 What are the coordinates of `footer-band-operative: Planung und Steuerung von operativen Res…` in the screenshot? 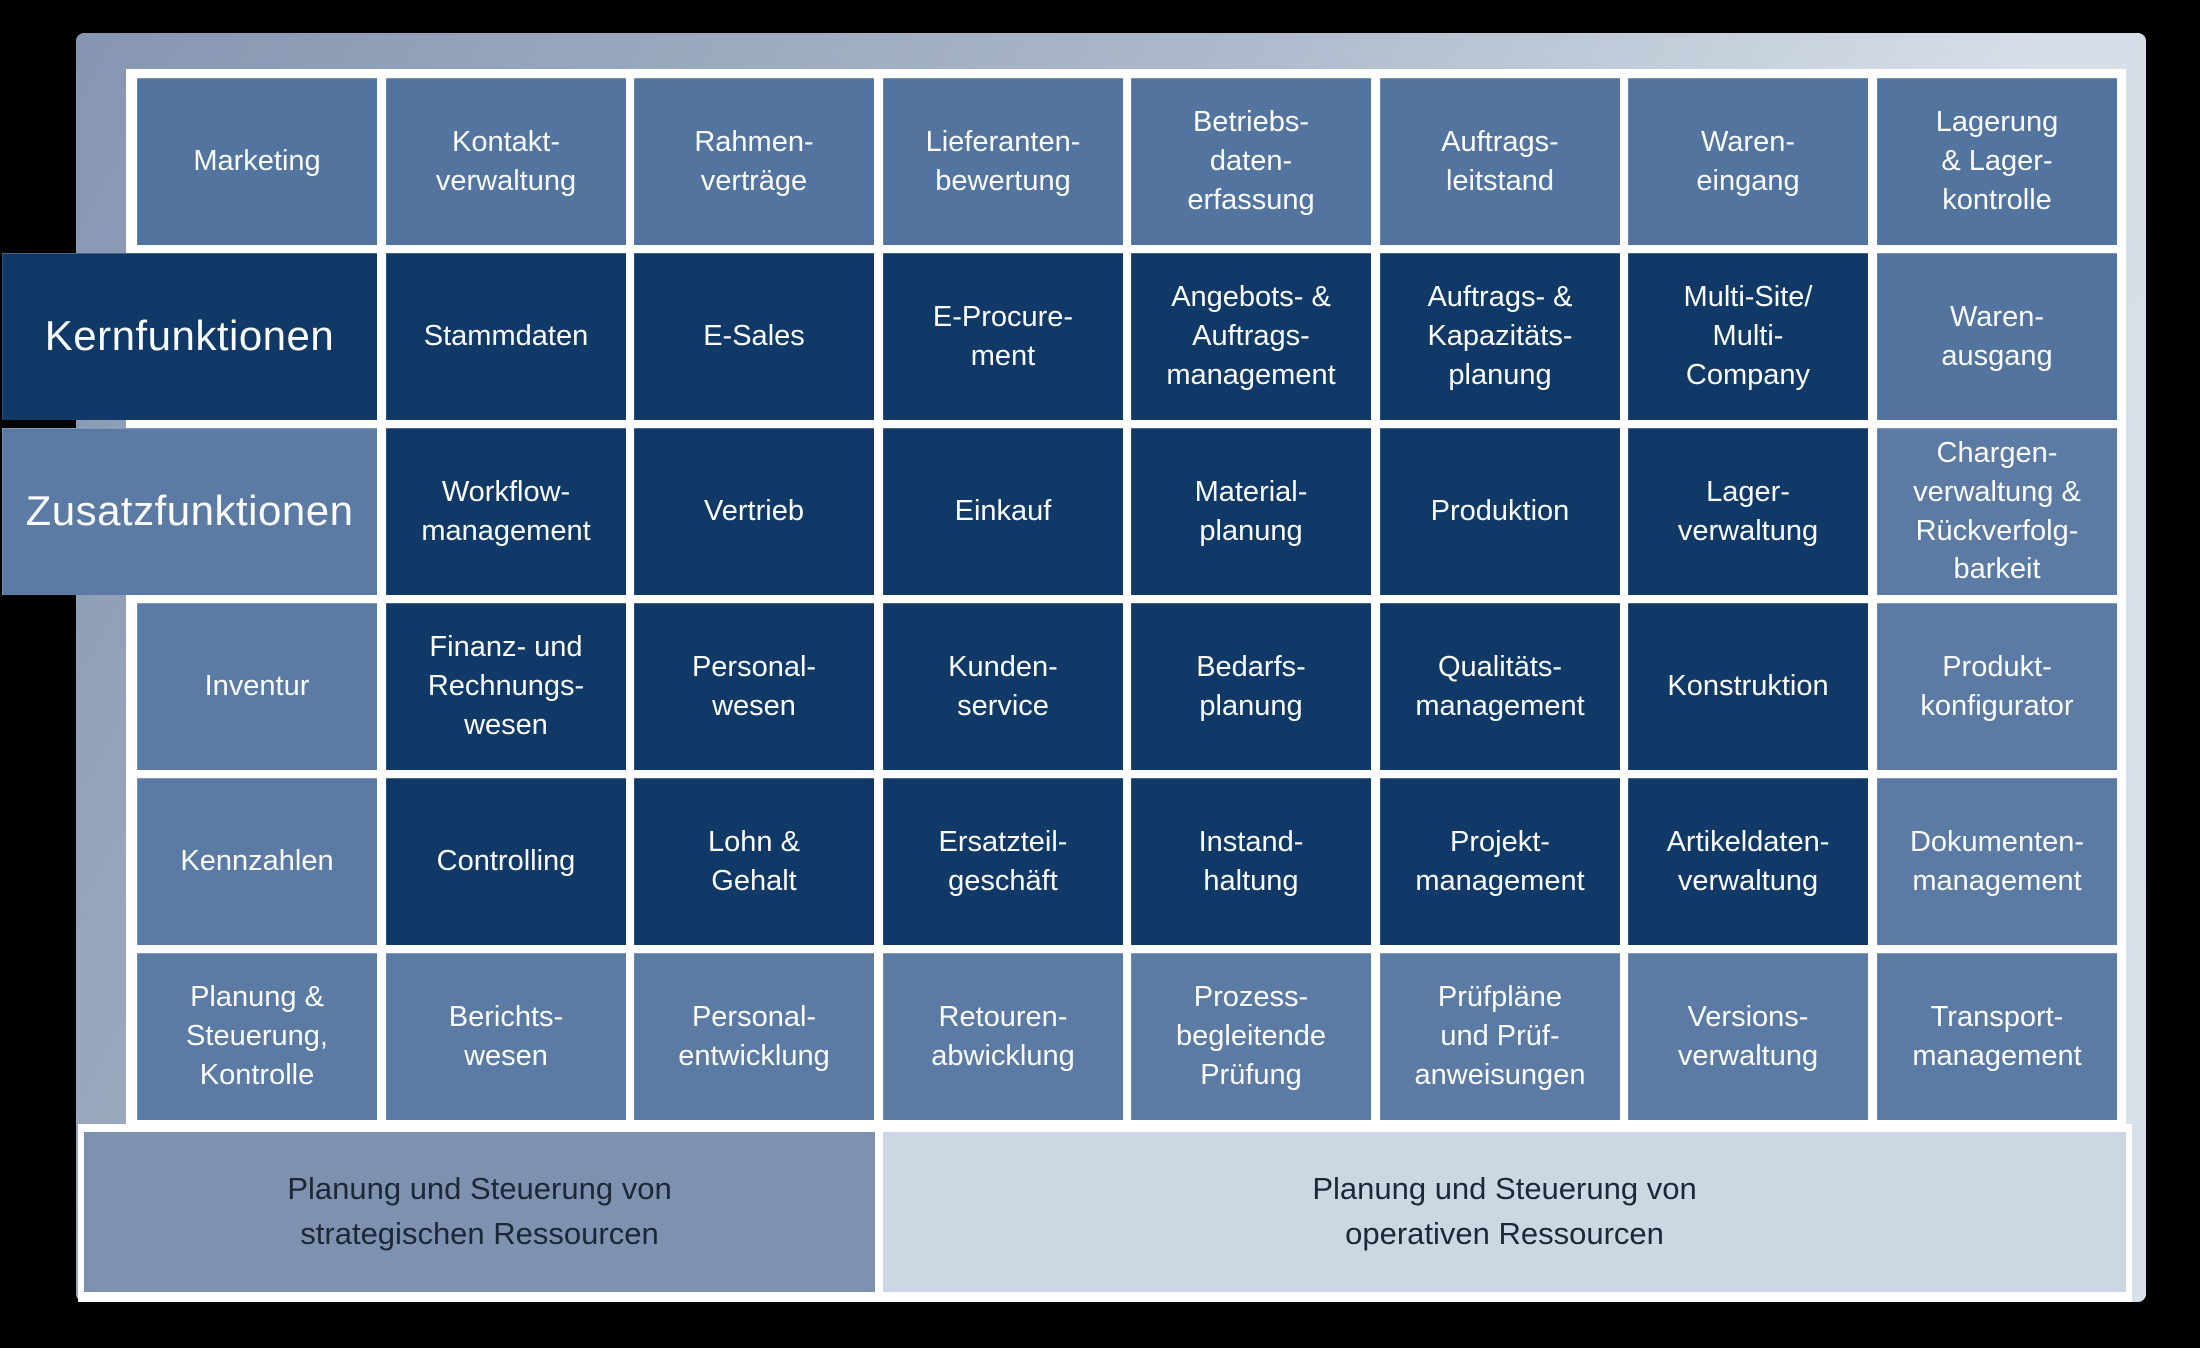 It's located at (1504, 1212).